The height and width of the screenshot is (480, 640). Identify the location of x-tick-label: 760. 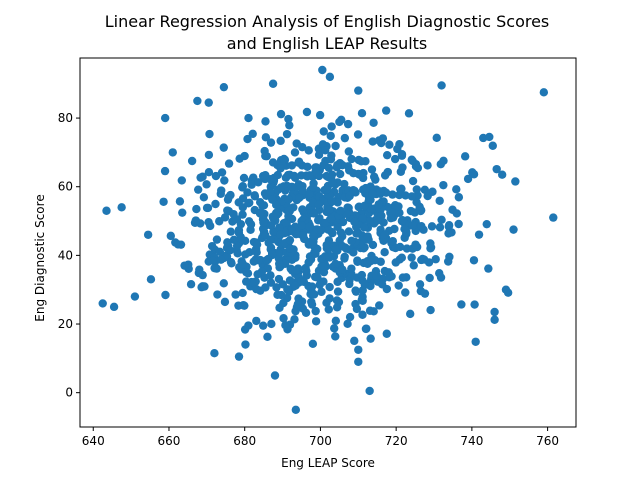
(547, 441).